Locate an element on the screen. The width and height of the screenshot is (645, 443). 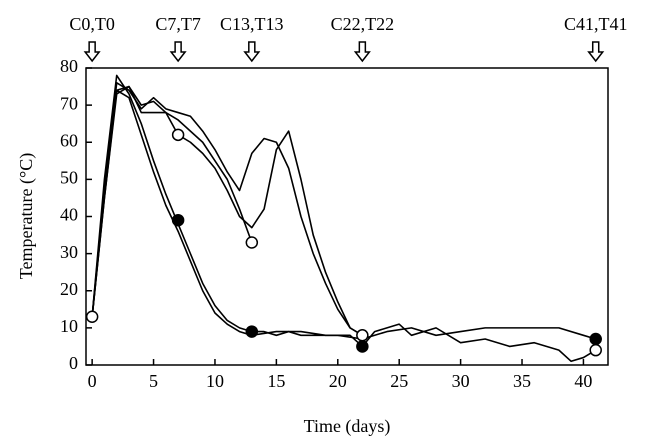
x-tick-label: 5 is located at coordinates (153, 381).